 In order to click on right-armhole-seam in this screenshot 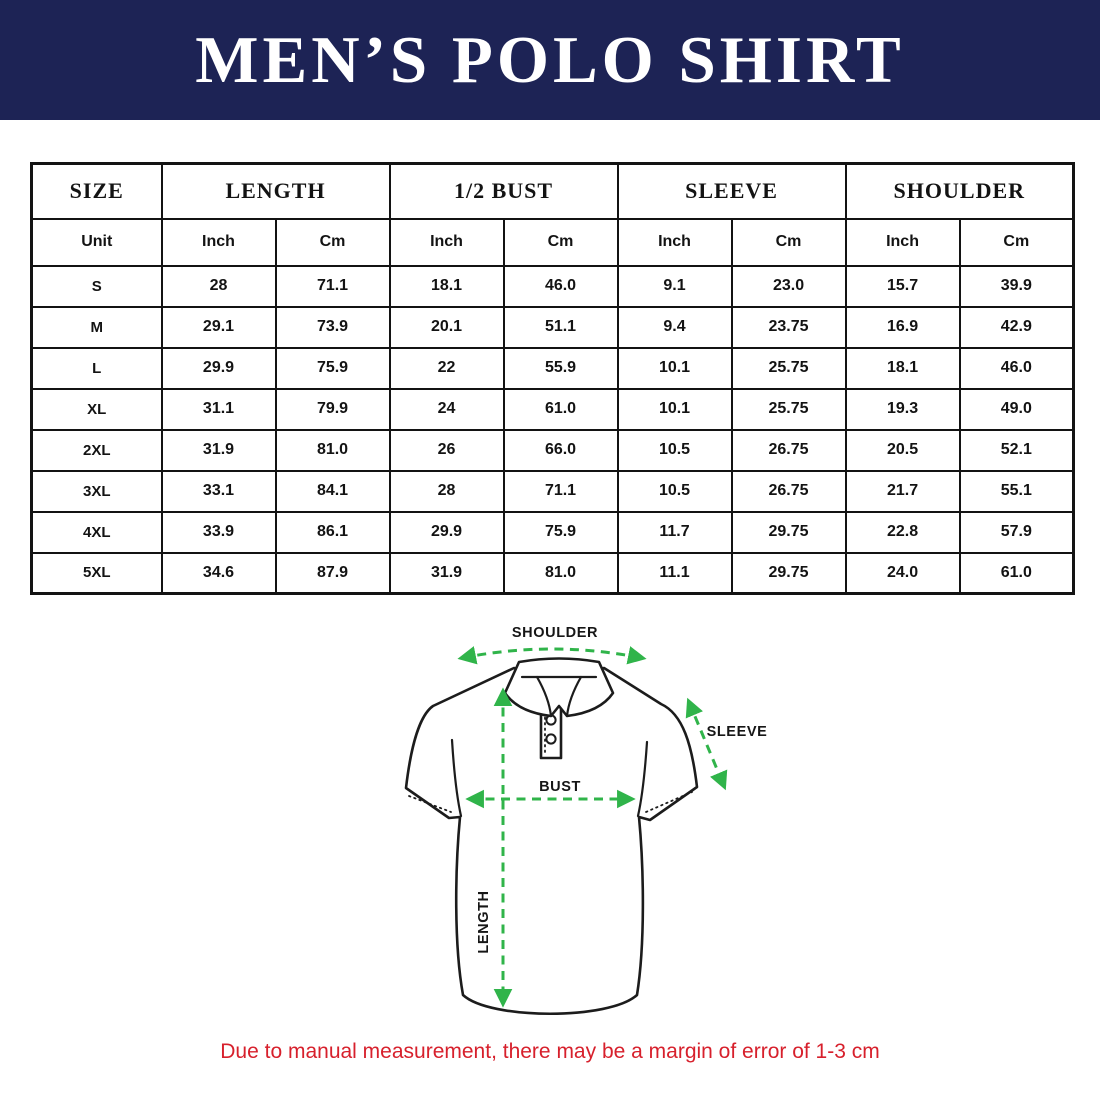, I will do `click(642, 779)`.